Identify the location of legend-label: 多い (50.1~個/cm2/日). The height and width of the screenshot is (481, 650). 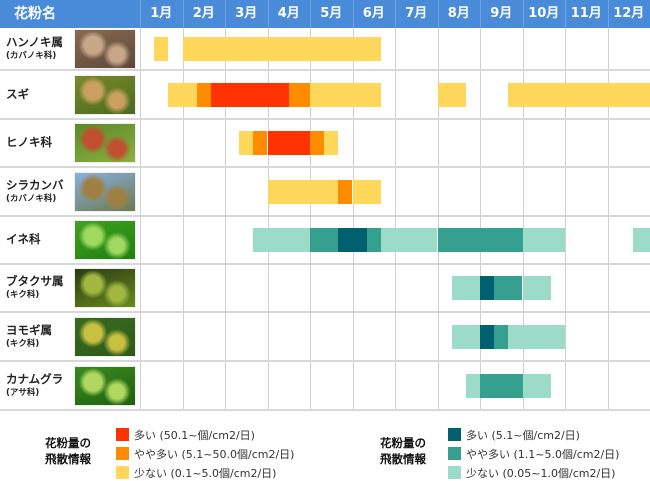
(194, 435).